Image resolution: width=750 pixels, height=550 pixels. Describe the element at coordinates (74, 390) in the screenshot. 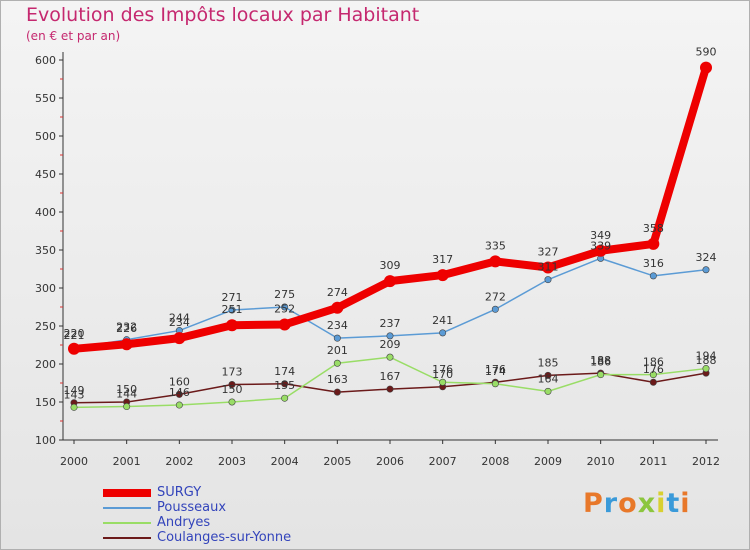

I see `data-label-coulanges-sur-yonne: 149` at that location.